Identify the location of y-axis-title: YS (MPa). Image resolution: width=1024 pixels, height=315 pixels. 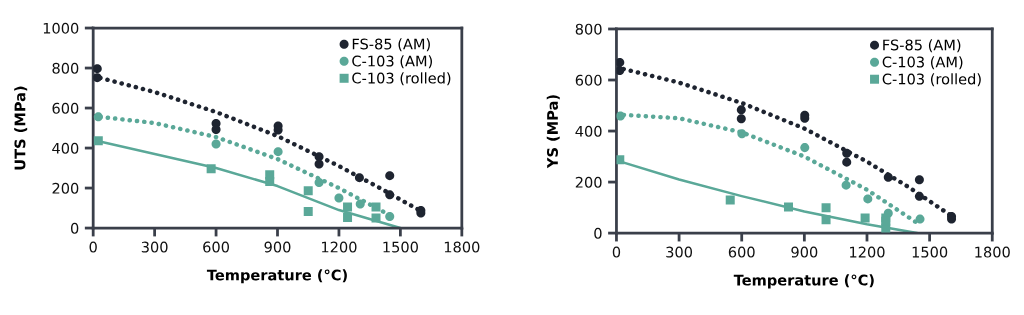
(553, 132).